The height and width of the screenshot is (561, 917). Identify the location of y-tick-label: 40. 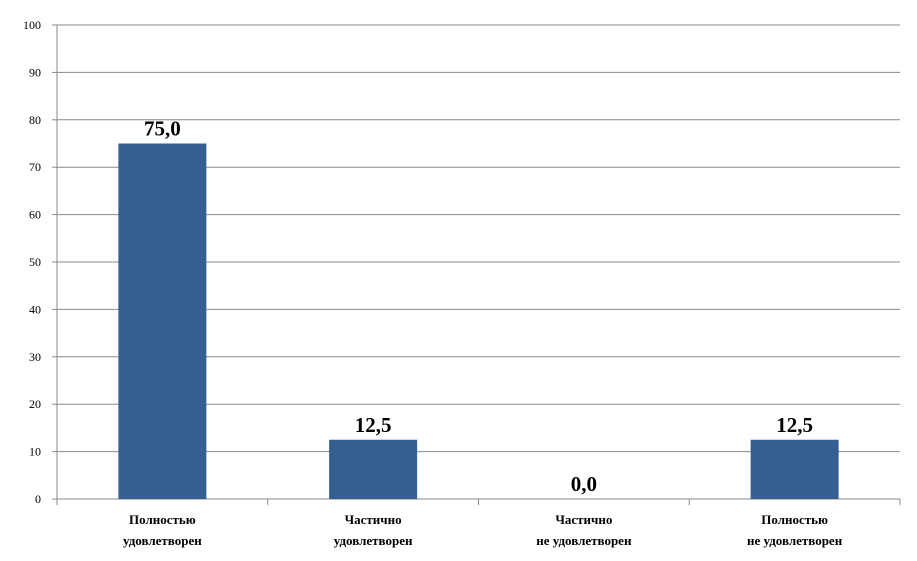
(35, 309).